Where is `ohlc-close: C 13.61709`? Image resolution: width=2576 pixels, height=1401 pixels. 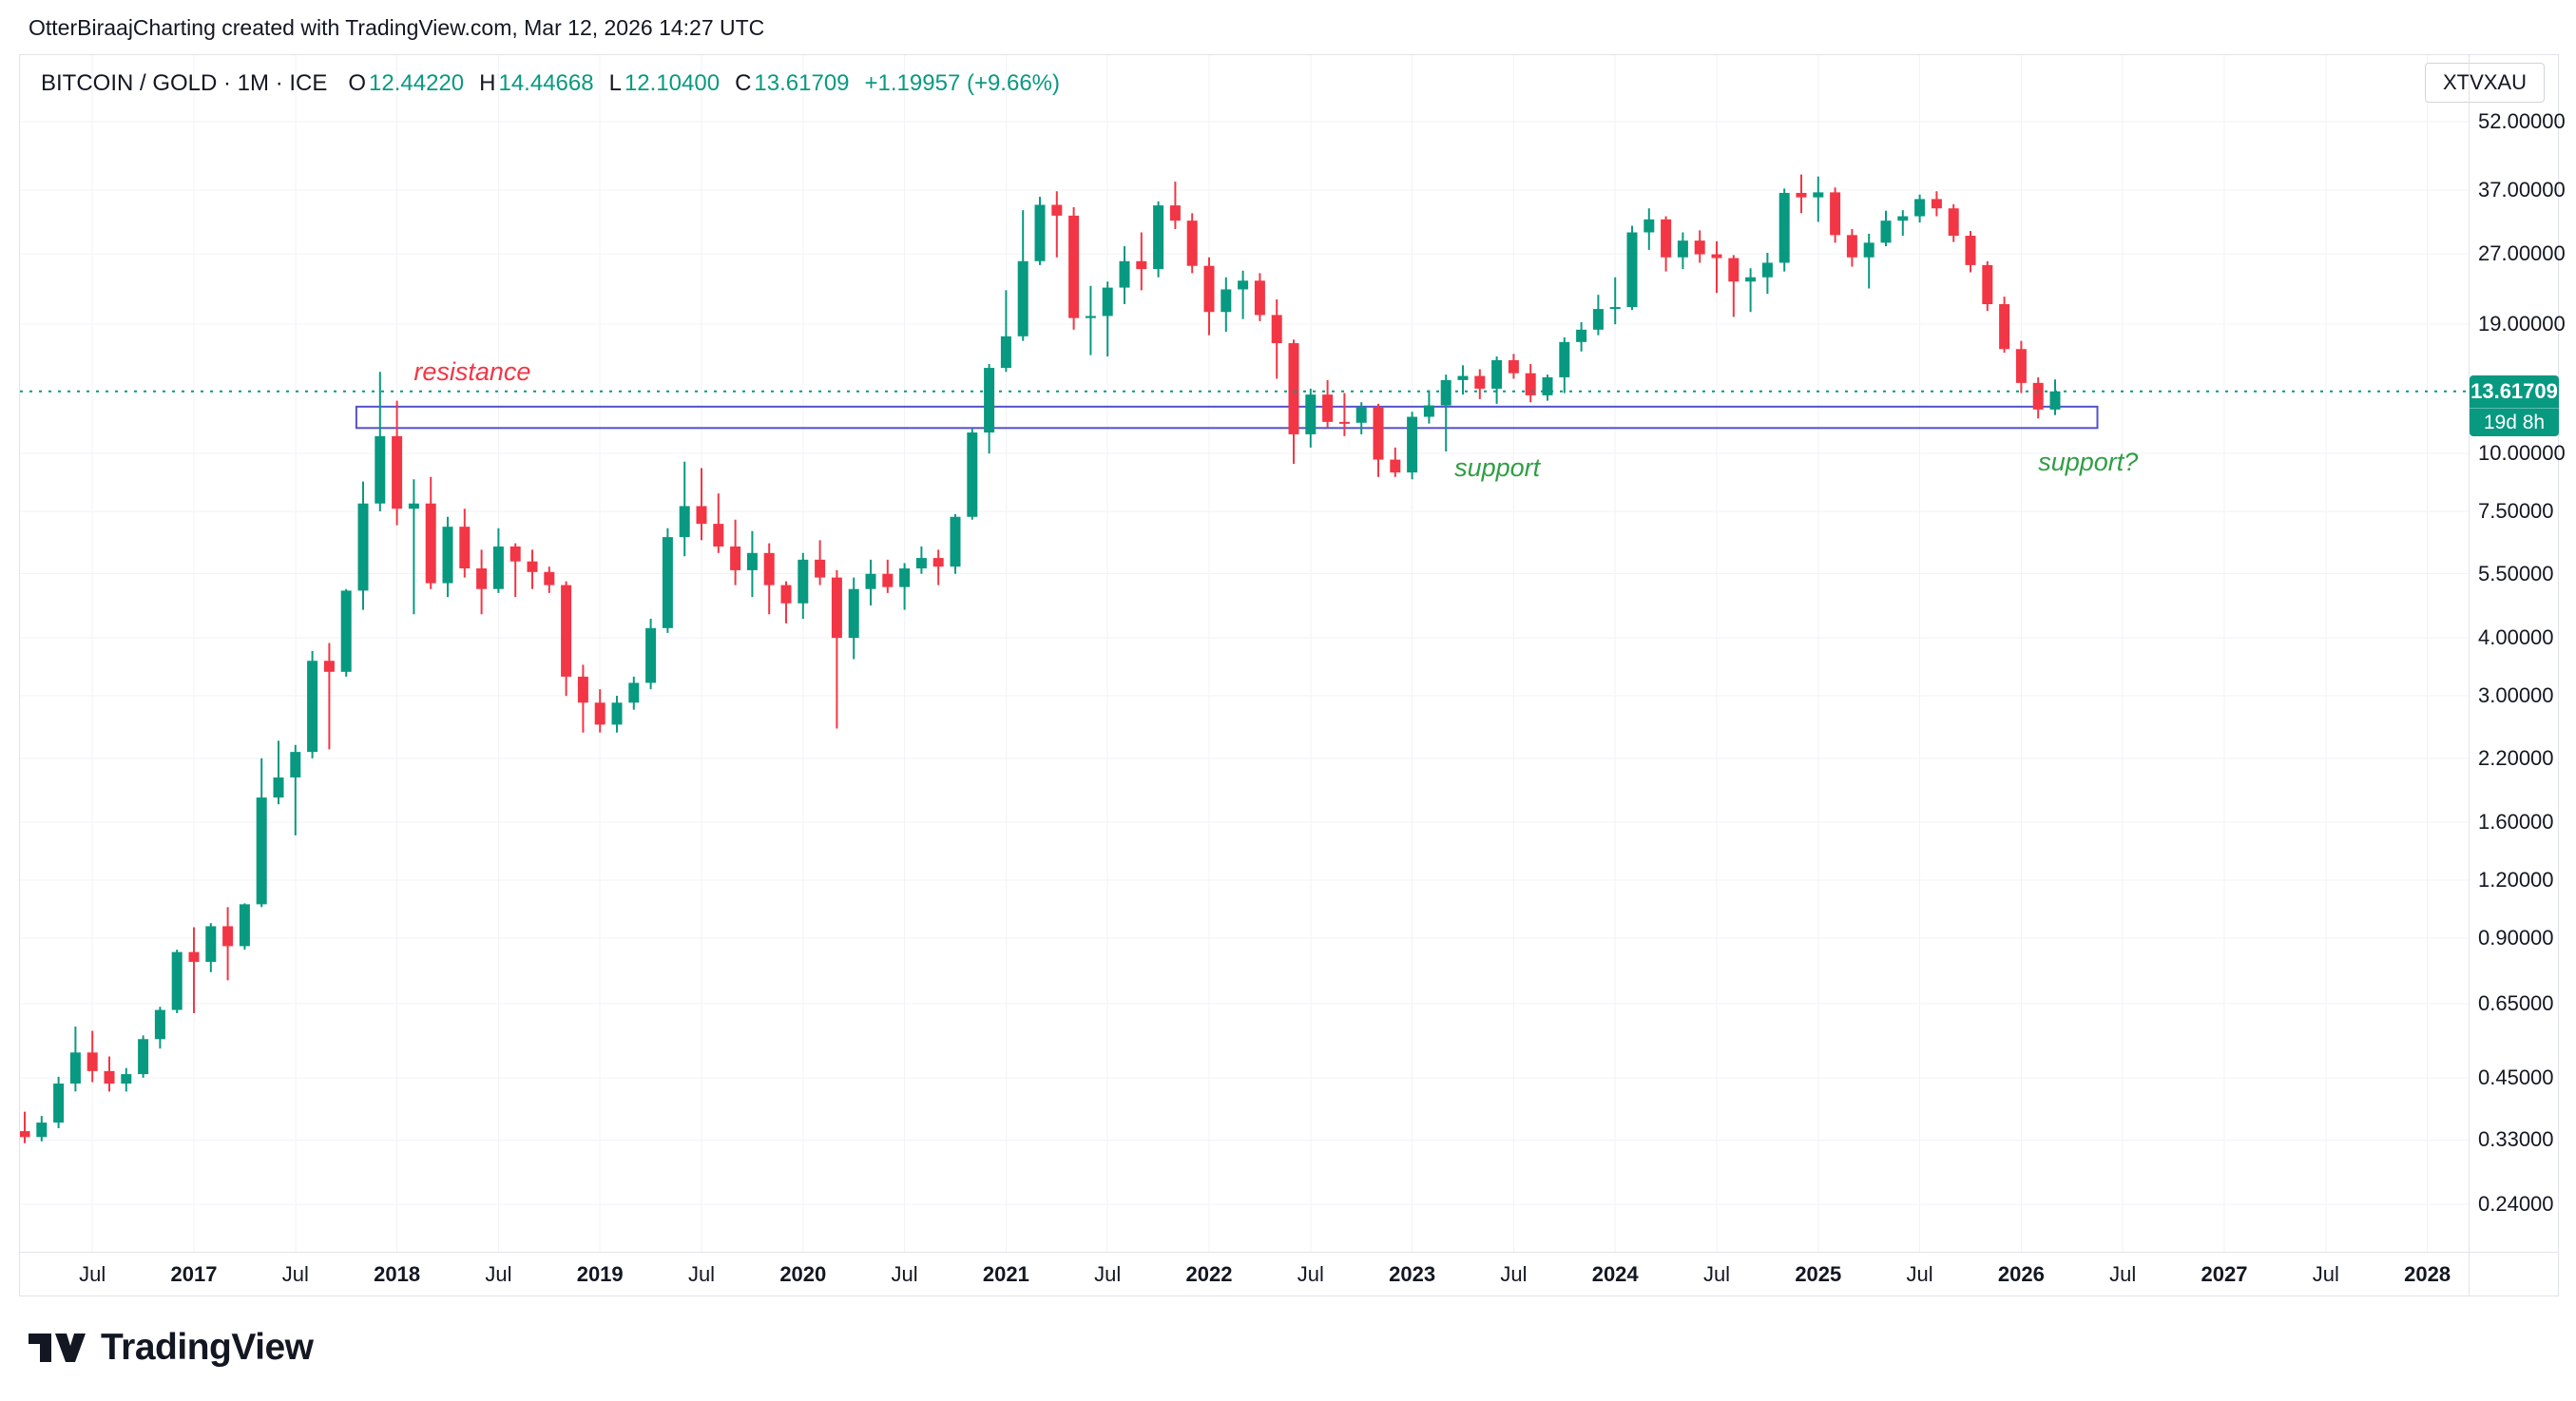 ohlc-close: C 13.61709 is located at coordinates (792, 84).